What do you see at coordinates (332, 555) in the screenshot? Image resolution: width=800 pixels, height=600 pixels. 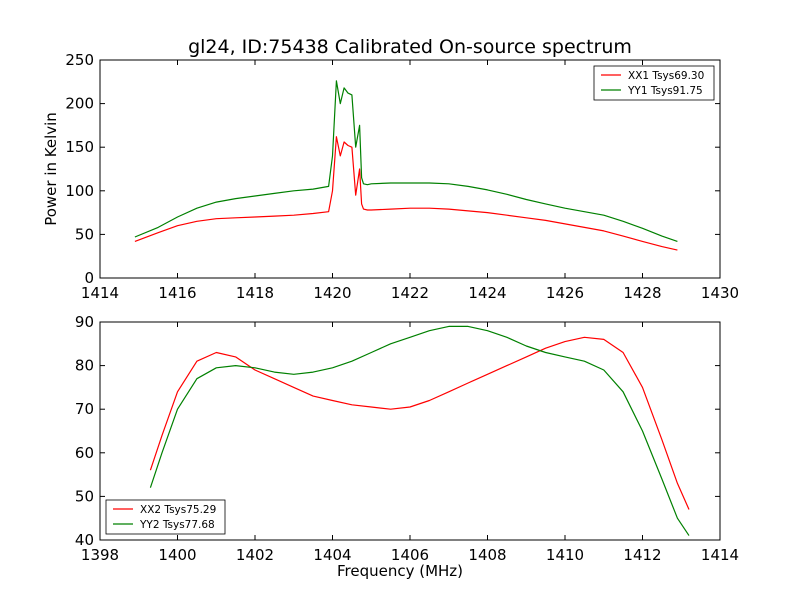 I see `x-tick-label: 1404` at bounding box center [332, 555].